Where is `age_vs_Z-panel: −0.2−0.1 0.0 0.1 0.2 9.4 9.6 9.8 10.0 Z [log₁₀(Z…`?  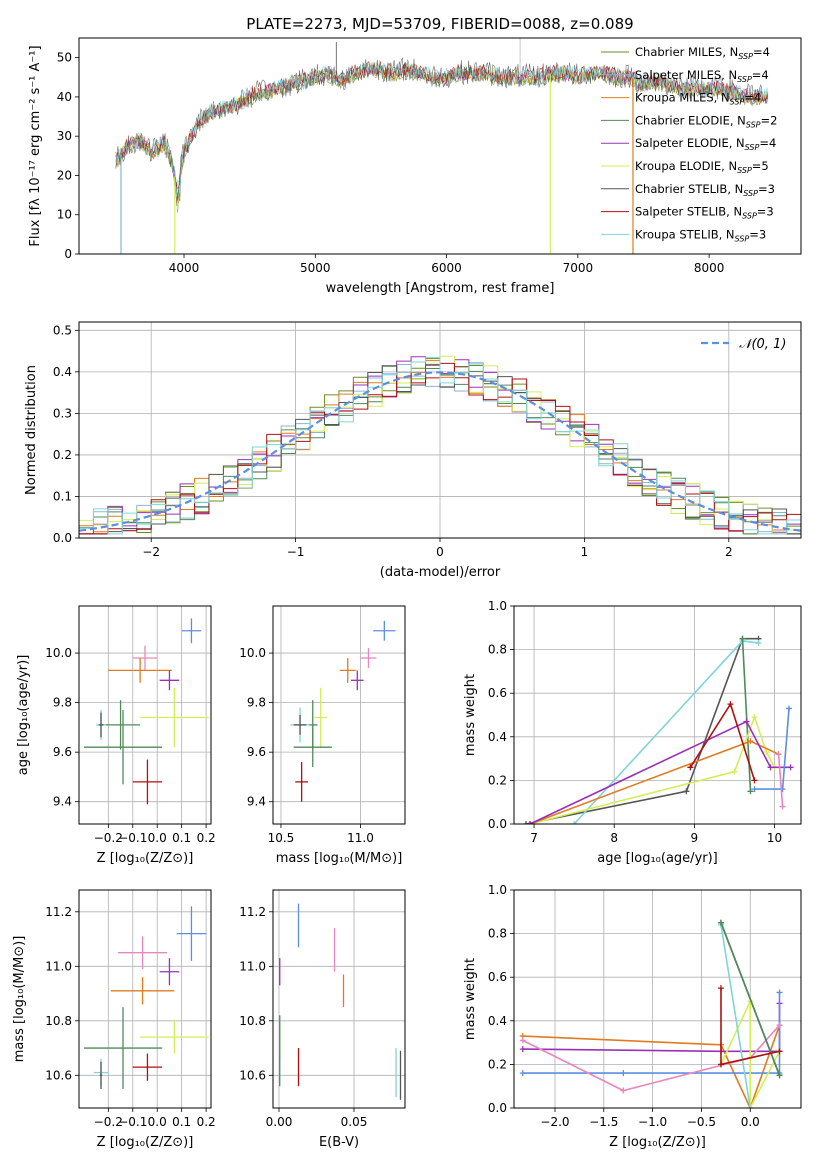
age_vs_Z-panel: −0.2−0.1 0.0 0.1 0.2 9.4 9.6 9.8 10.0 Z [log₁₀(Z… is located at coordinates (116, 735).